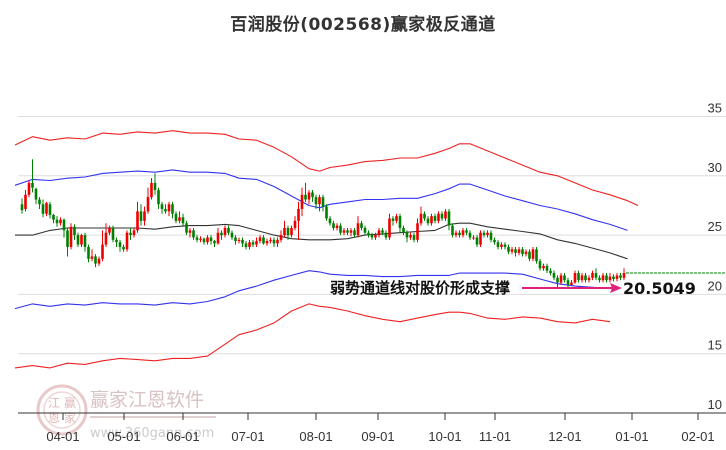 The image size is (726, 450). Describe the element at coordinates (315, 436) in the screenshot. I see `x-tick-label: 08-01` at that location.